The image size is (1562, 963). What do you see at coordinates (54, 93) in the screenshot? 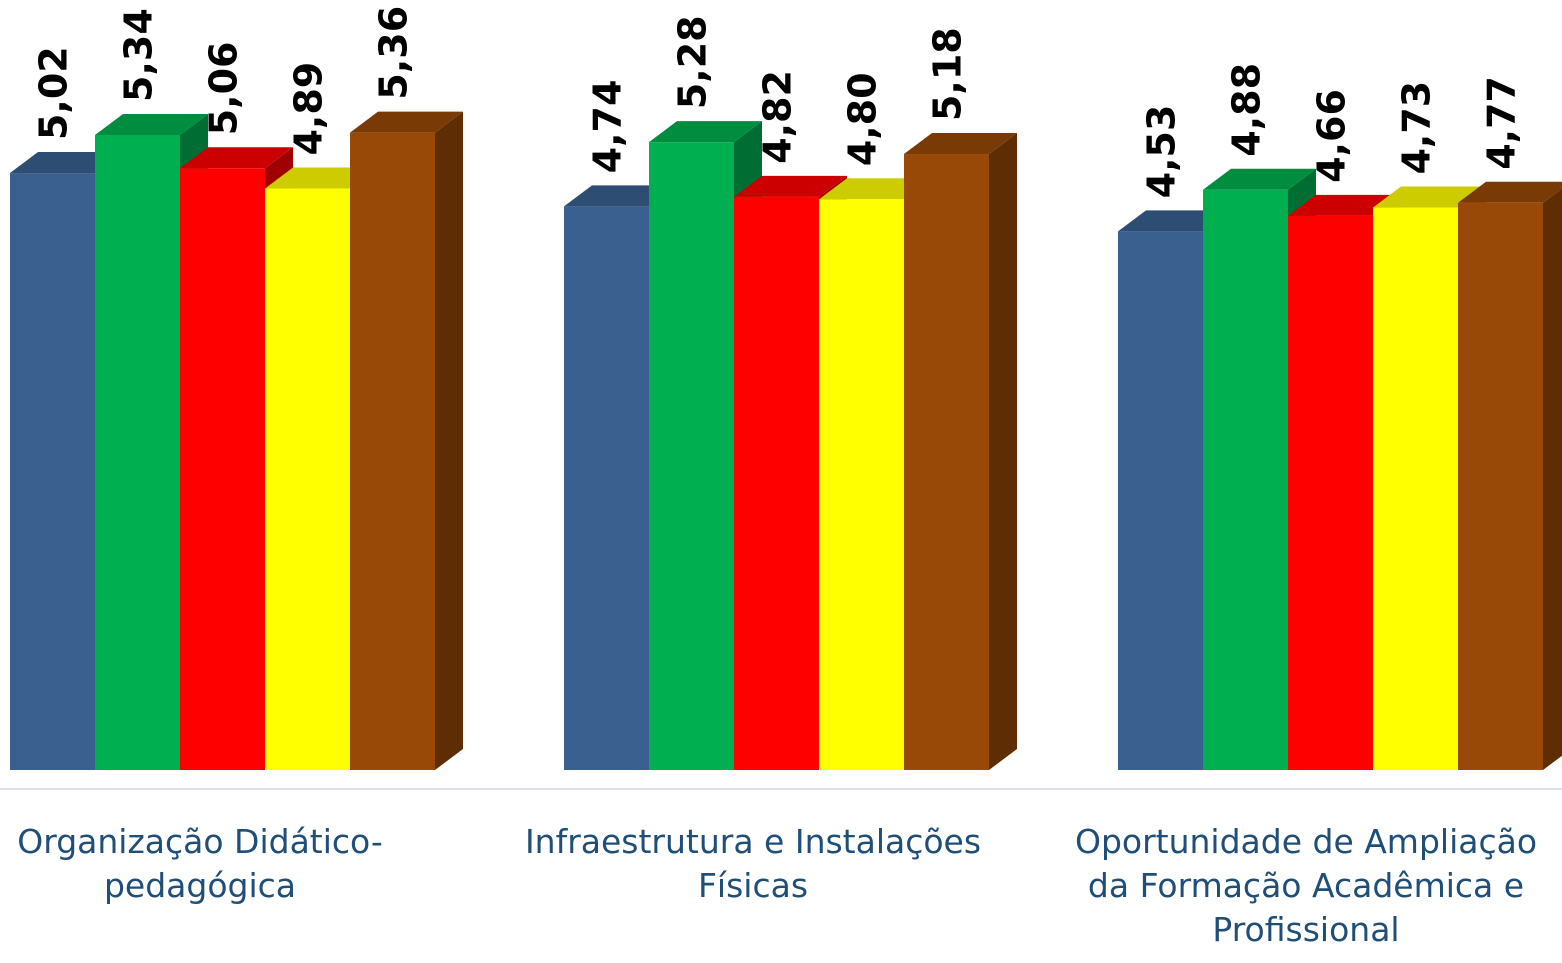
I see `data-label-s0-c0: 5,02` at bounding box center [54, 93].